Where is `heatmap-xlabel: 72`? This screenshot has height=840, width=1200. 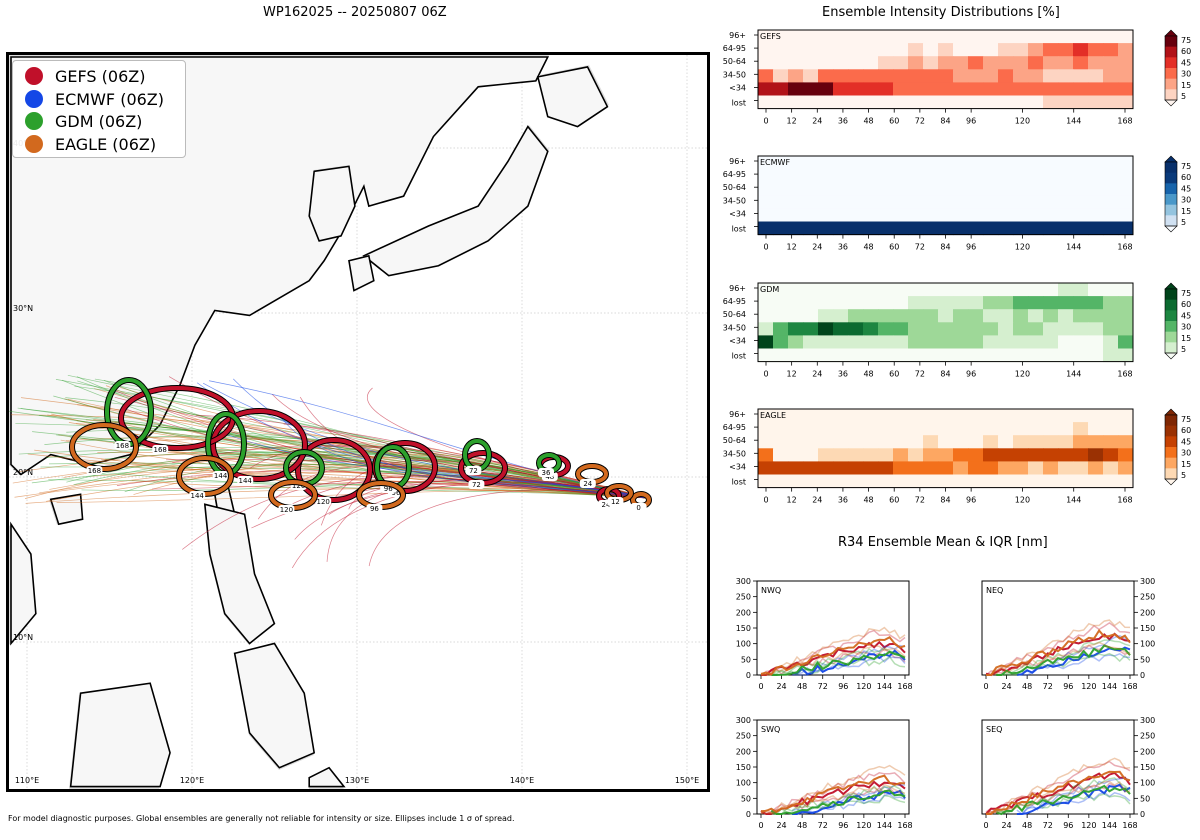
heatmap-xlabel: 72 is located at coordinates (920, 500).